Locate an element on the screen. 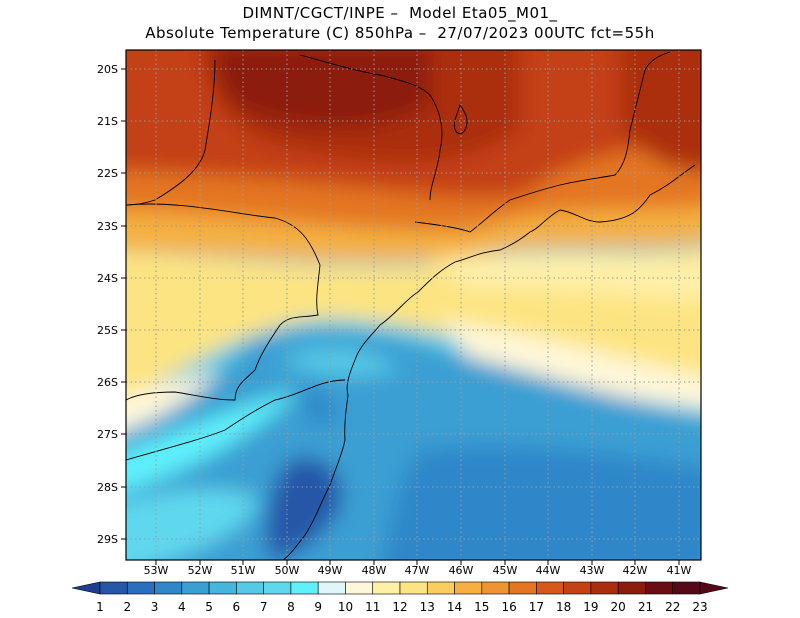 The image size is (800, 618). colorbar-label: 19 is located at coordinates (590, 607).